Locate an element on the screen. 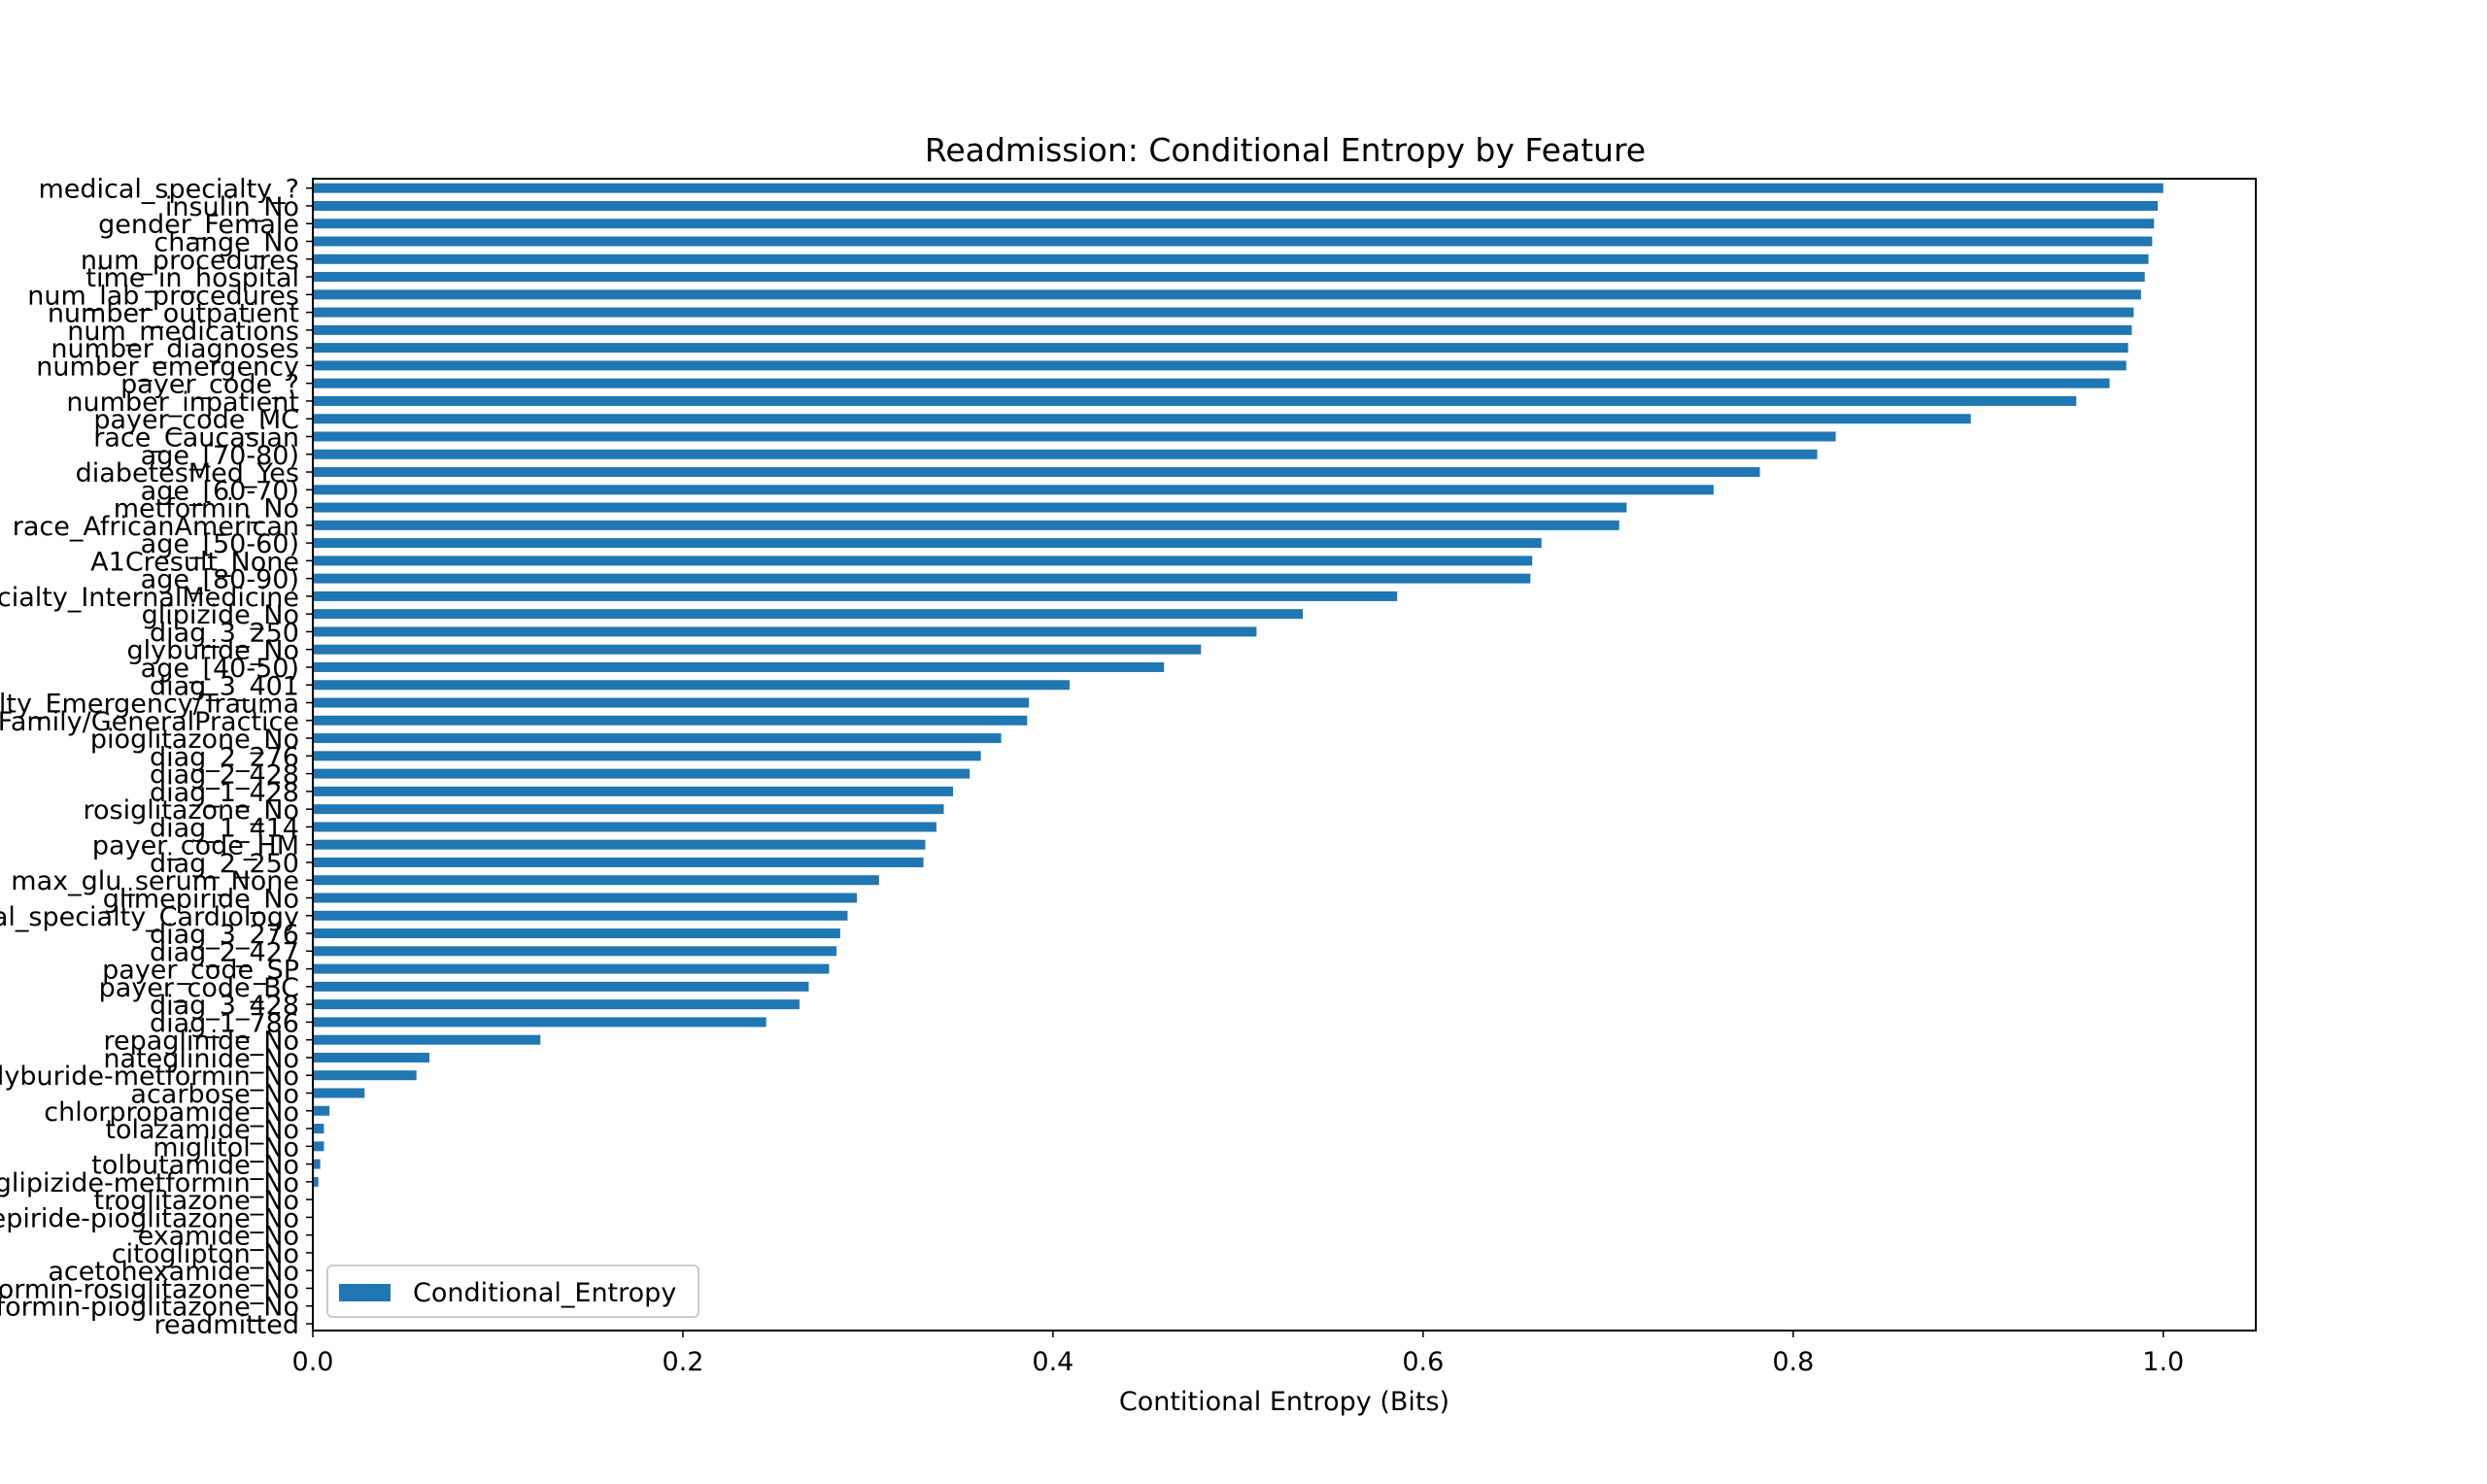  legend: Conditional_Entropy is located at coordinates (512, 1291).